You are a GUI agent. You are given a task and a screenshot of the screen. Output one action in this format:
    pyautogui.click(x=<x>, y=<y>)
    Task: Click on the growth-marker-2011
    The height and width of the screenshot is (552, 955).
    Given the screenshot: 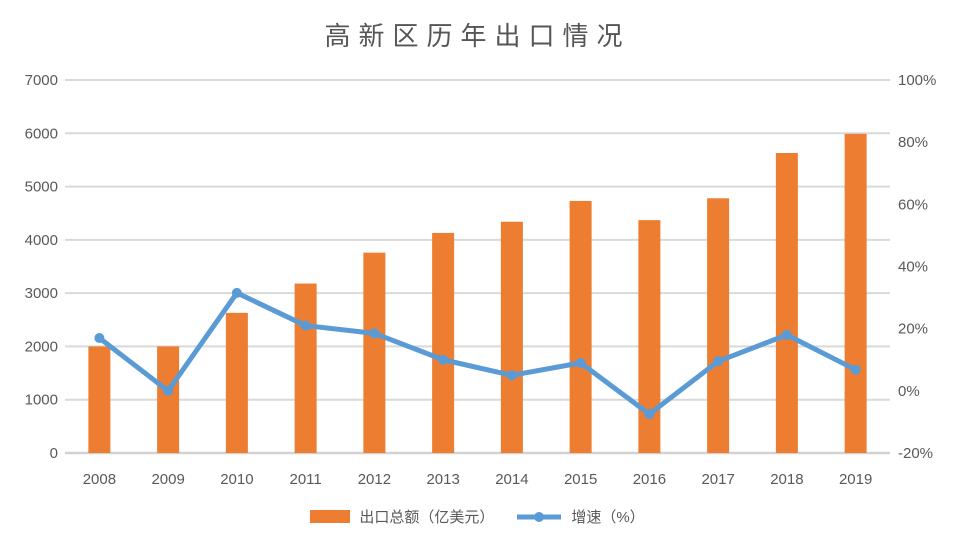 What is the action you would take?
    pyautogui.click(x=305, y=325)
    